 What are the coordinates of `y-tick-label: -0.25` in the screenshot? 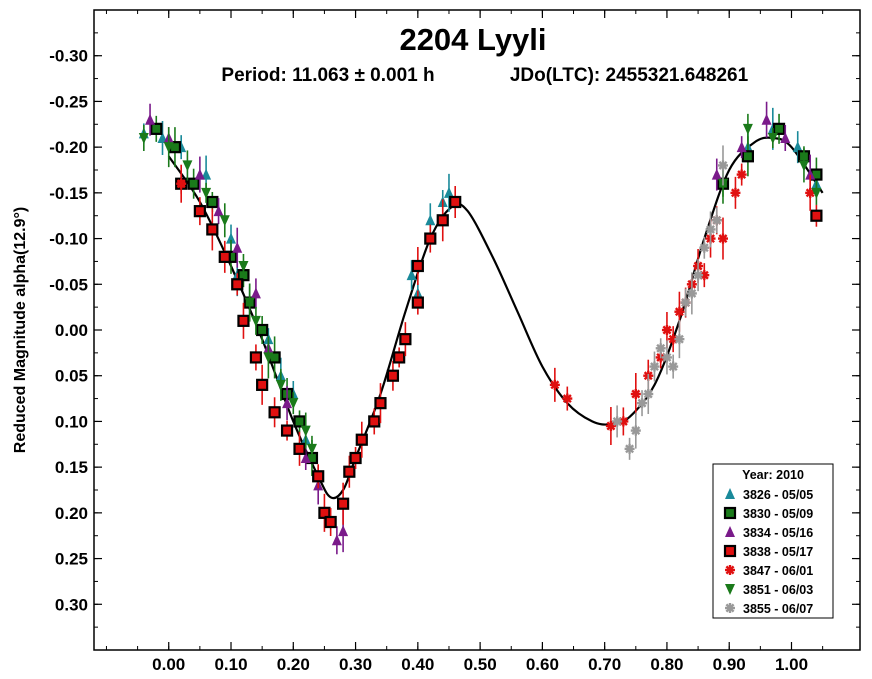 It's located at (68, 101).